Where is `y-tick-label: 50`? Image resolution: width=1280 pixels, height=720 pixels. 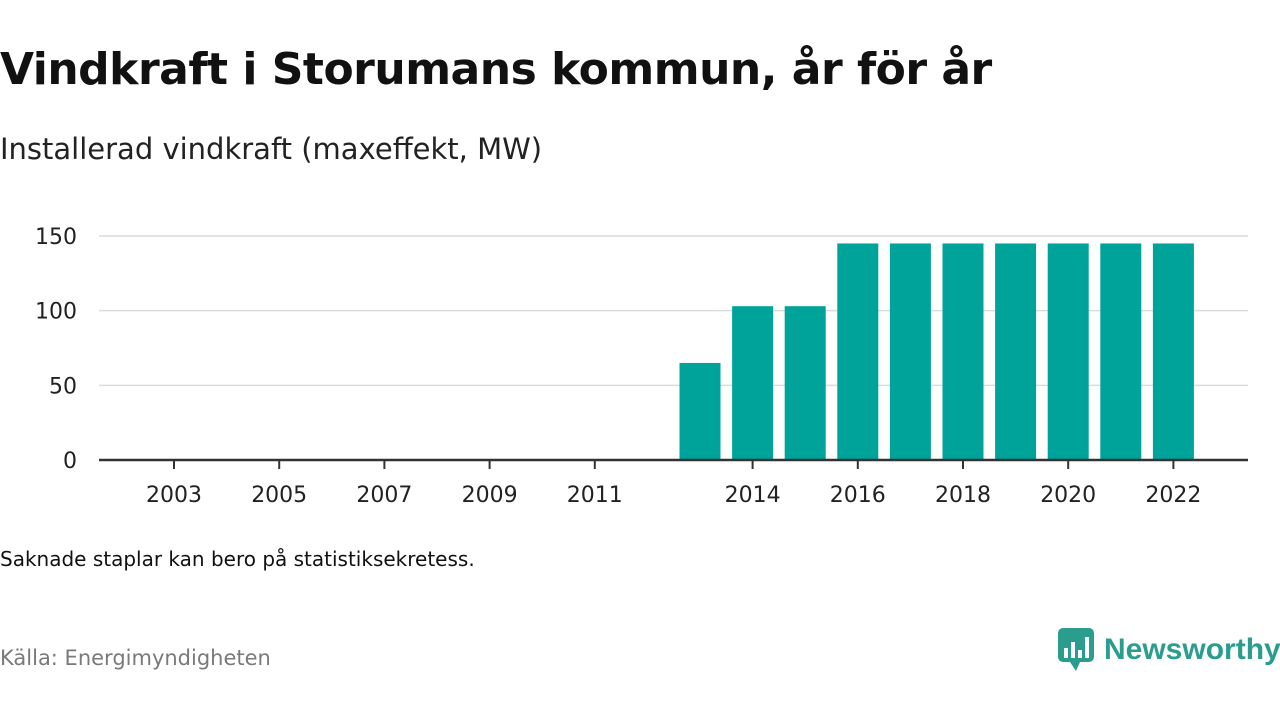 y-tick-label: 50 is located at coordinates (63, 386).